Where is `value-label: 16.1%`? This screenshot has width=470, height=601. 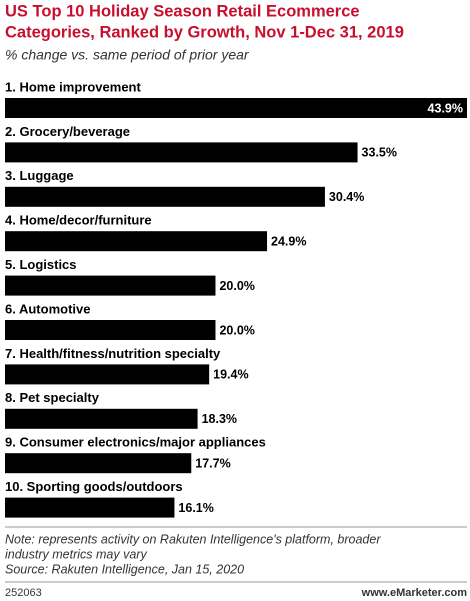
value-label: 16.1% is located at coordinates (195, 508).